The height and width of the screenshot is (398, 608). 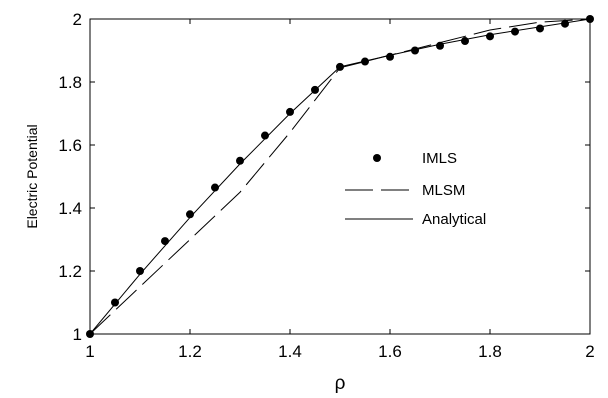 I want to click on y-tick-label: 2, so click(x=77, y=19).